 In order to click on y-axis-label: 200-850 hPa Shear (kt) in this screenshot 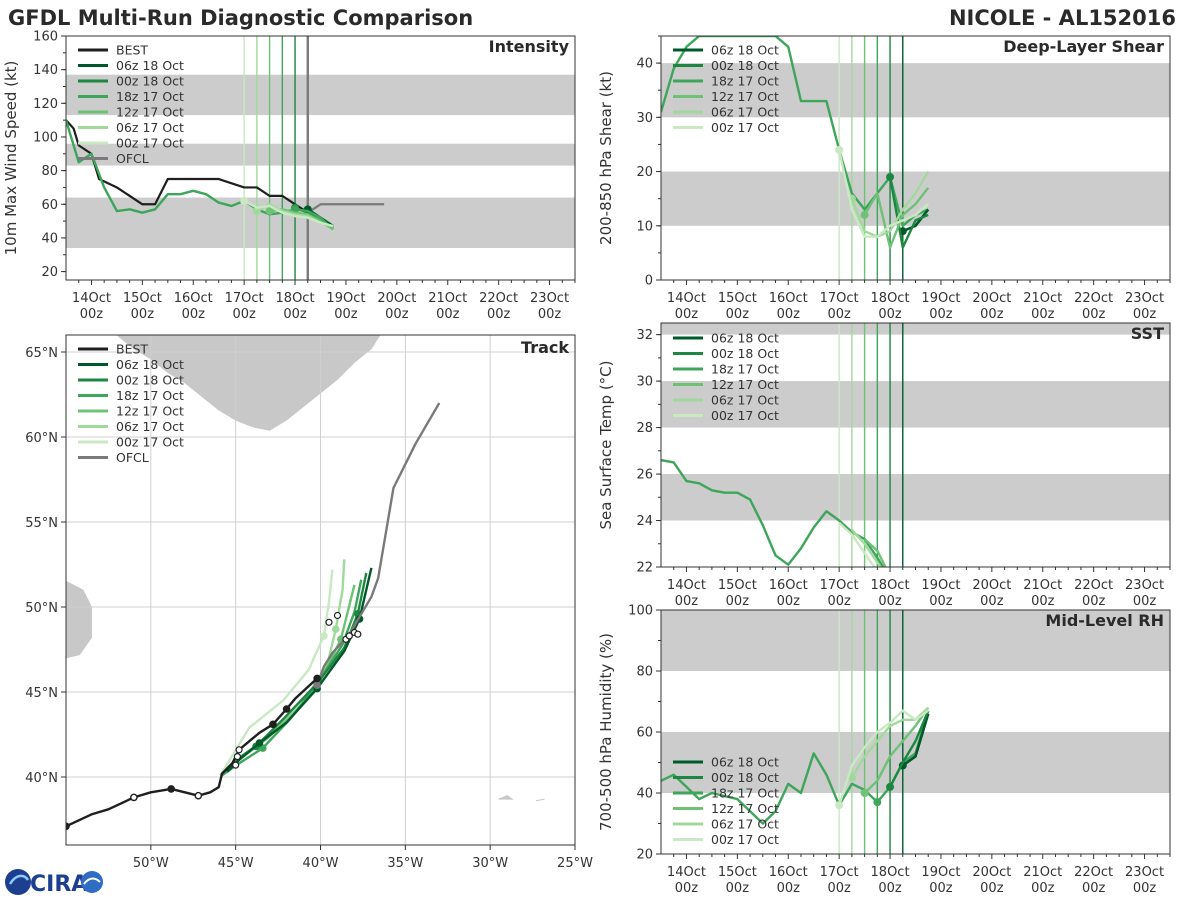, I will do `click(606, 158)`.